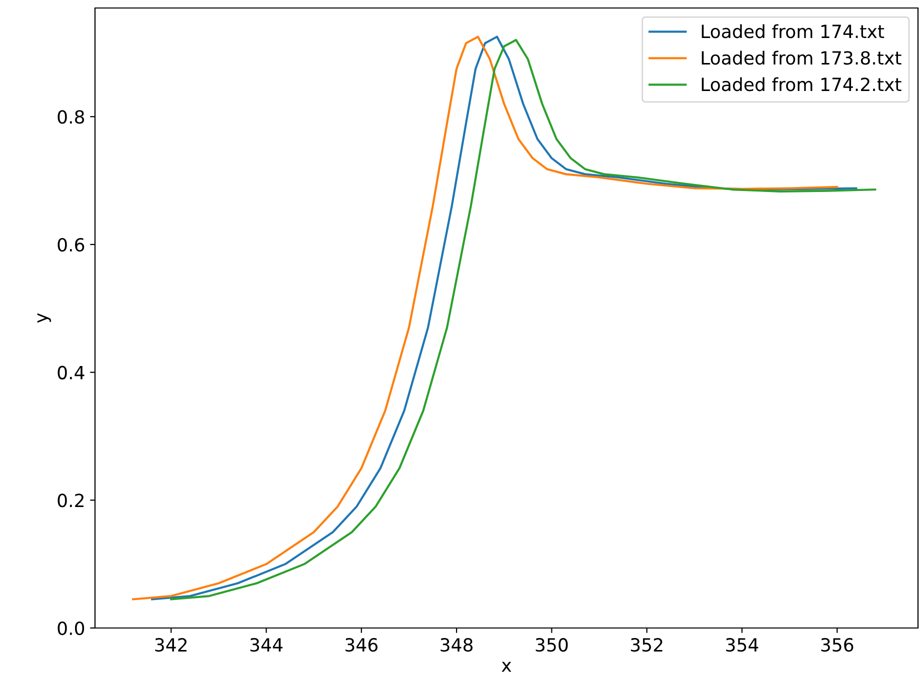 The image size is (923, 697). Describe the element at coordinates (456, 645) in the screenshot. I see `x-tick-label: 348` at that location.